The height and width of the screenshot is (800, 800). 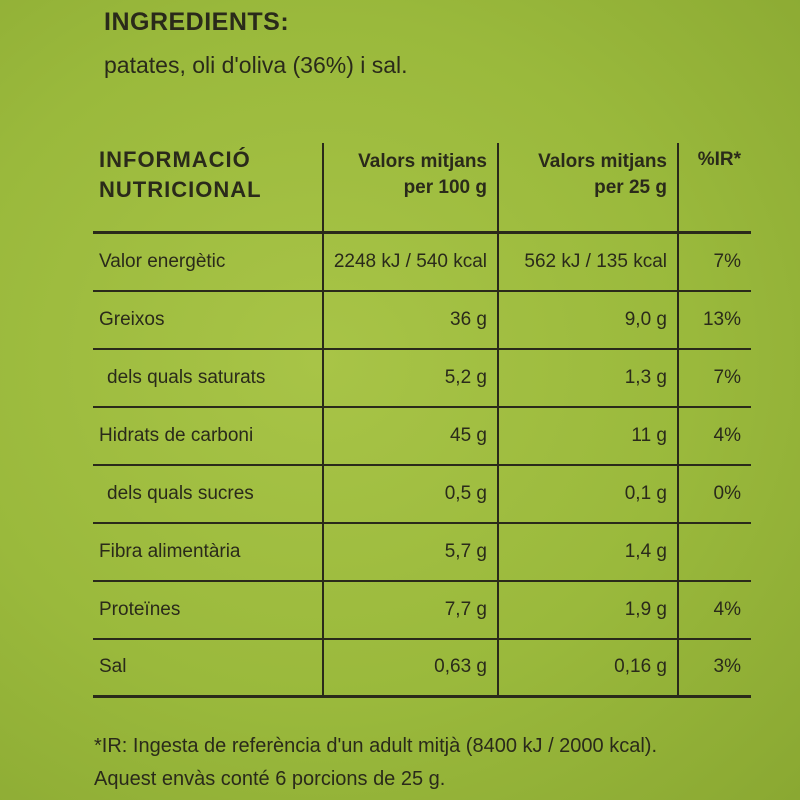 I want to click on table-row: Sal 0,63 g 0,16 g 3%, so click(x=422, y=667).